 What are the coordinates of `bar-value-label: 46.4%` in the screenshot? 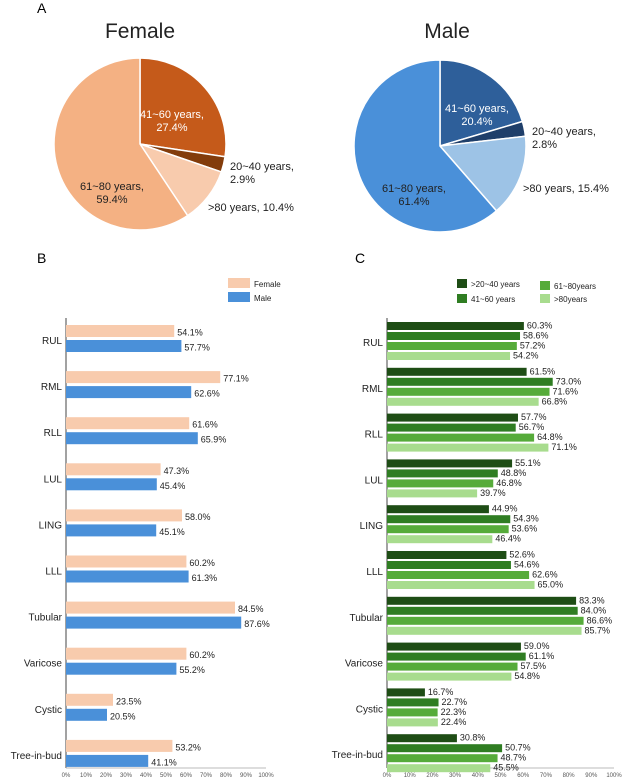 It's located at (508, 539).